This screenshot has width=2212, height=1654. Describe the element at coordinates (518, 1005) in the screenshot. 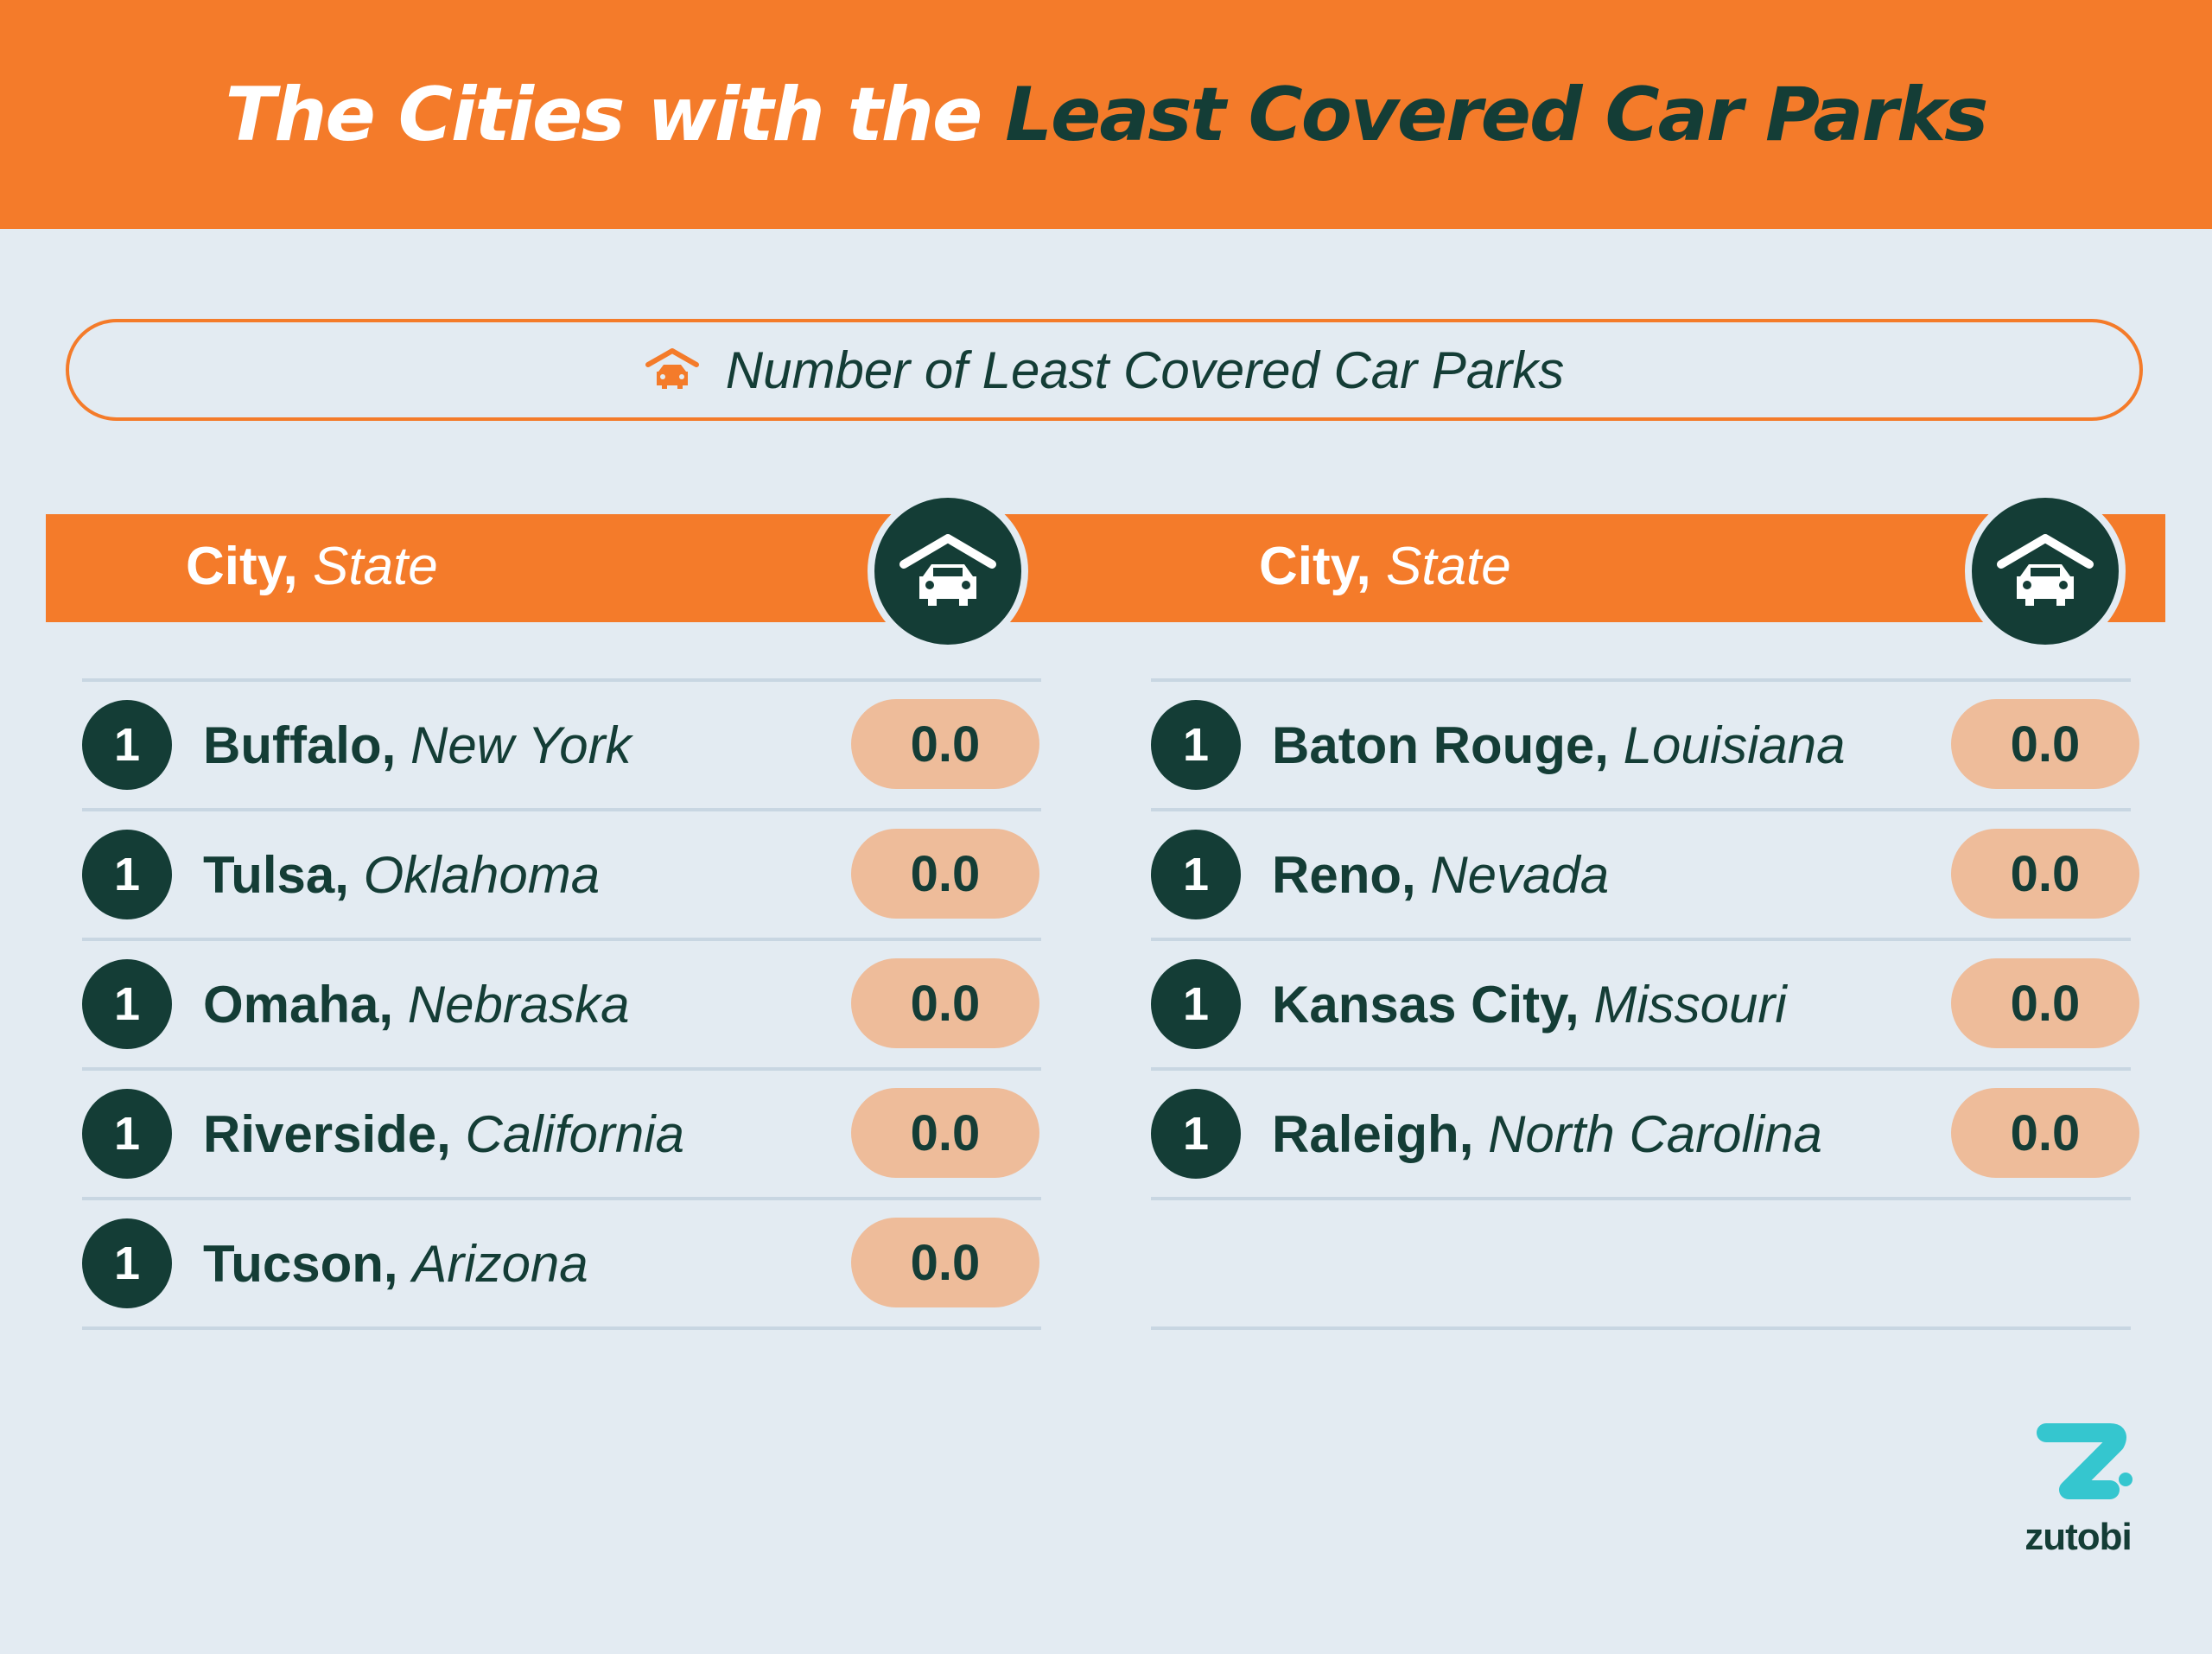

I see `state-name: Nebraska` at that location.